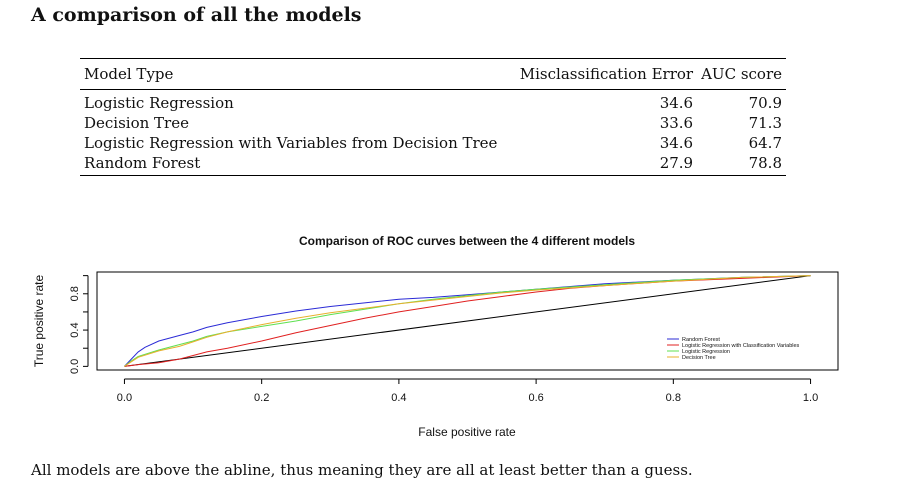 The width and height of the screenshot is (905, 501). Describe the element at coordinates (75, 366) in the screenshot. I see `y-tick-label: 0.0` at that location.